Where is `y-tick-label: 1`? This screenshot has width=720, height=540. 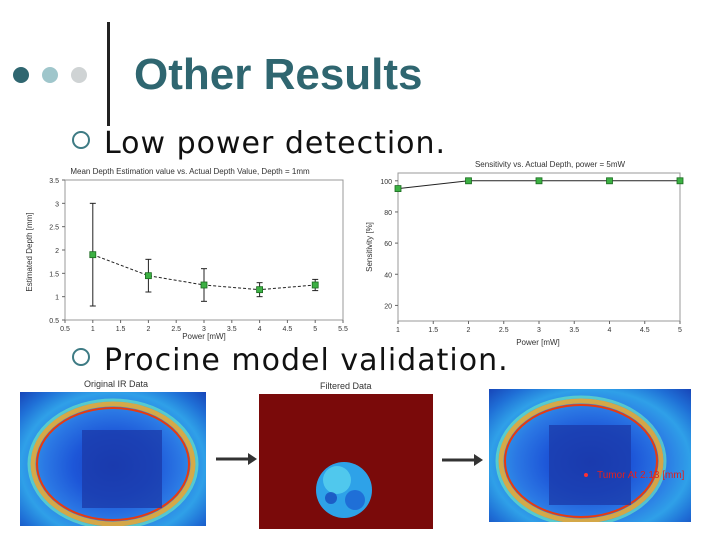 y-tick-label: 1 is located at coordinates (57, 298).